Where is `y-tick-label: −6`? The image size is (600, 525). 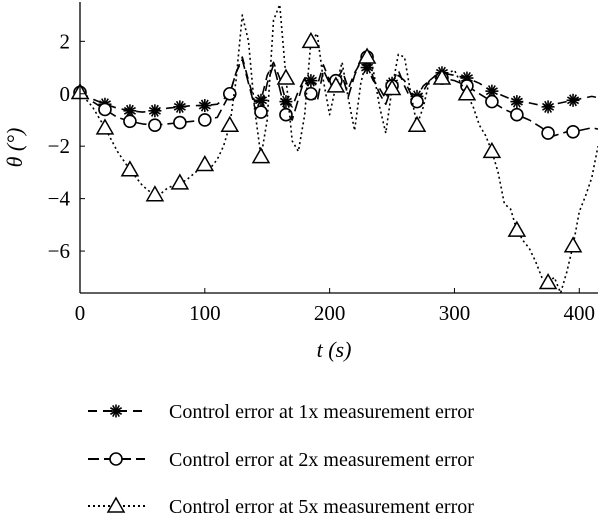 y-tick-label: −6 is located at coordinates (59, 251).